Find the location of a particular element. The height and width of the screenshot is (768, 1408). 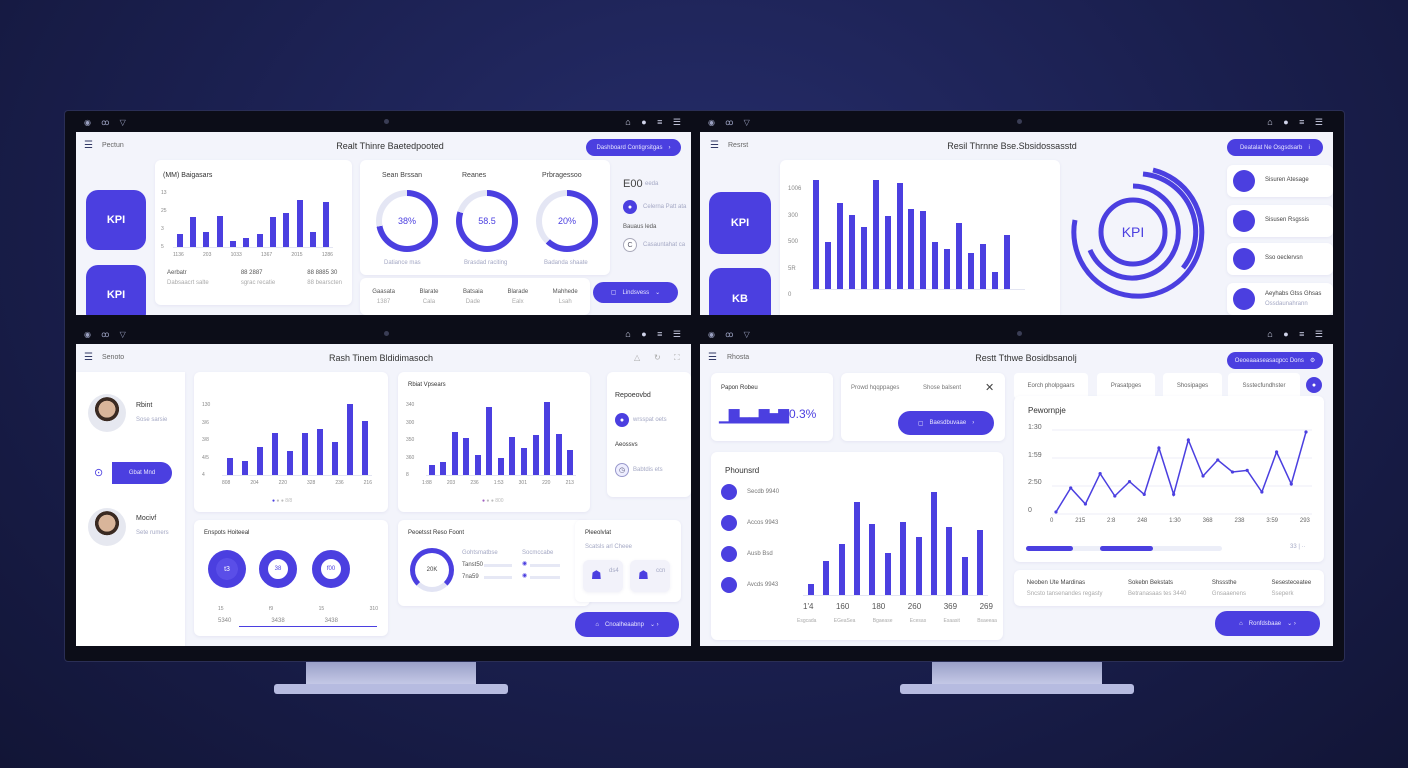

tab: Prasatpges is located at coordinates (1126, 386).